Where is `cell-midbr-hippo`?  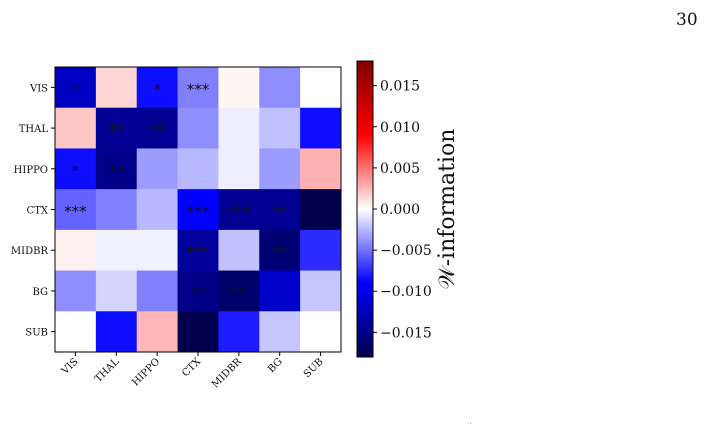 cell-midbr-hippo is located at coordinates (157, 250).